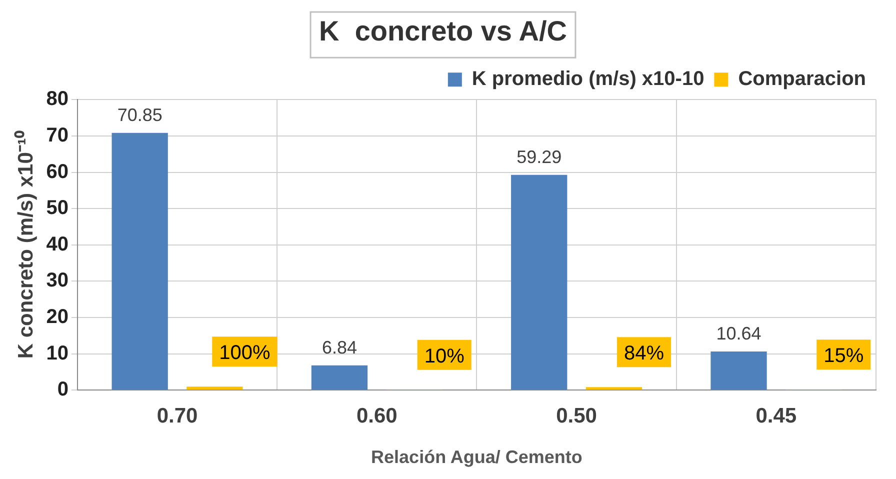 The height and width of the screenshot is (479, 896). Describe the element at coordinates (139, 114) in the screenshot. I see `data-label: 70.85` at that location.